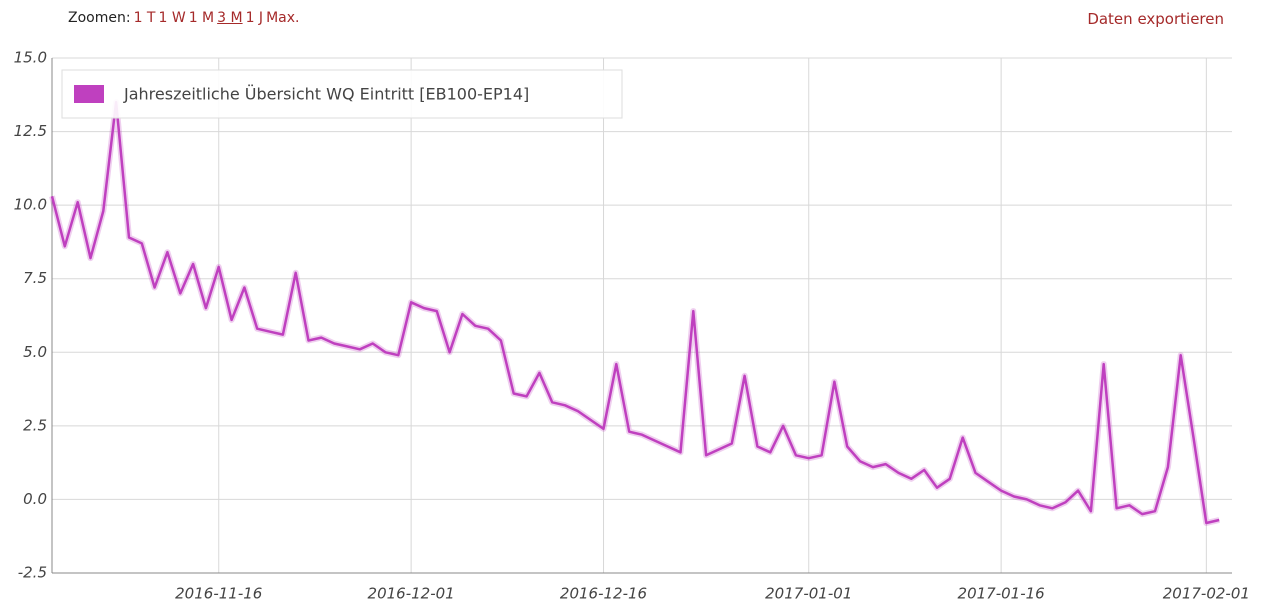 The height and width of the screenshot is (615, 1280). I want to click on x-tick-label: 2016-12-16, so click(603, 594).